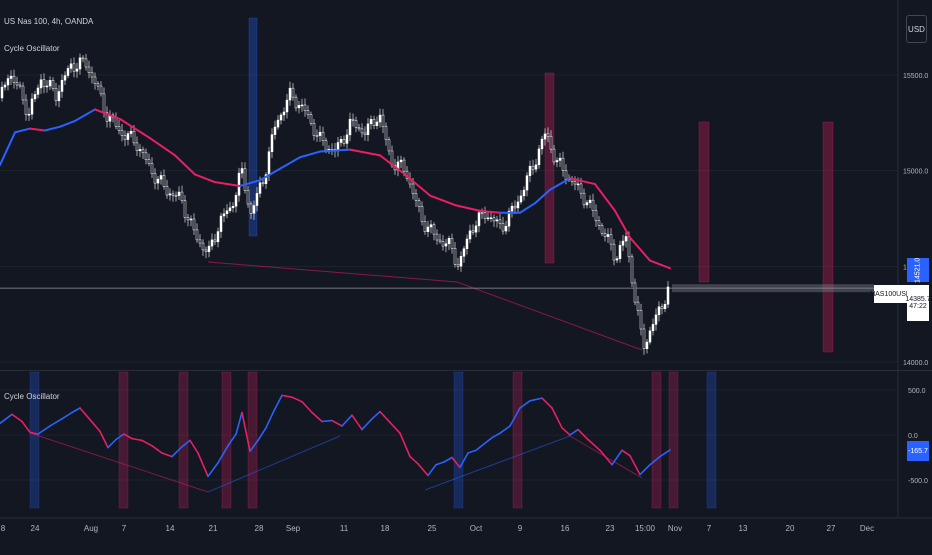  What do you see at coordinates (790, 528) in the screenshot?
I see `time-axis-tick: 20` at bounding box center [790, 528].